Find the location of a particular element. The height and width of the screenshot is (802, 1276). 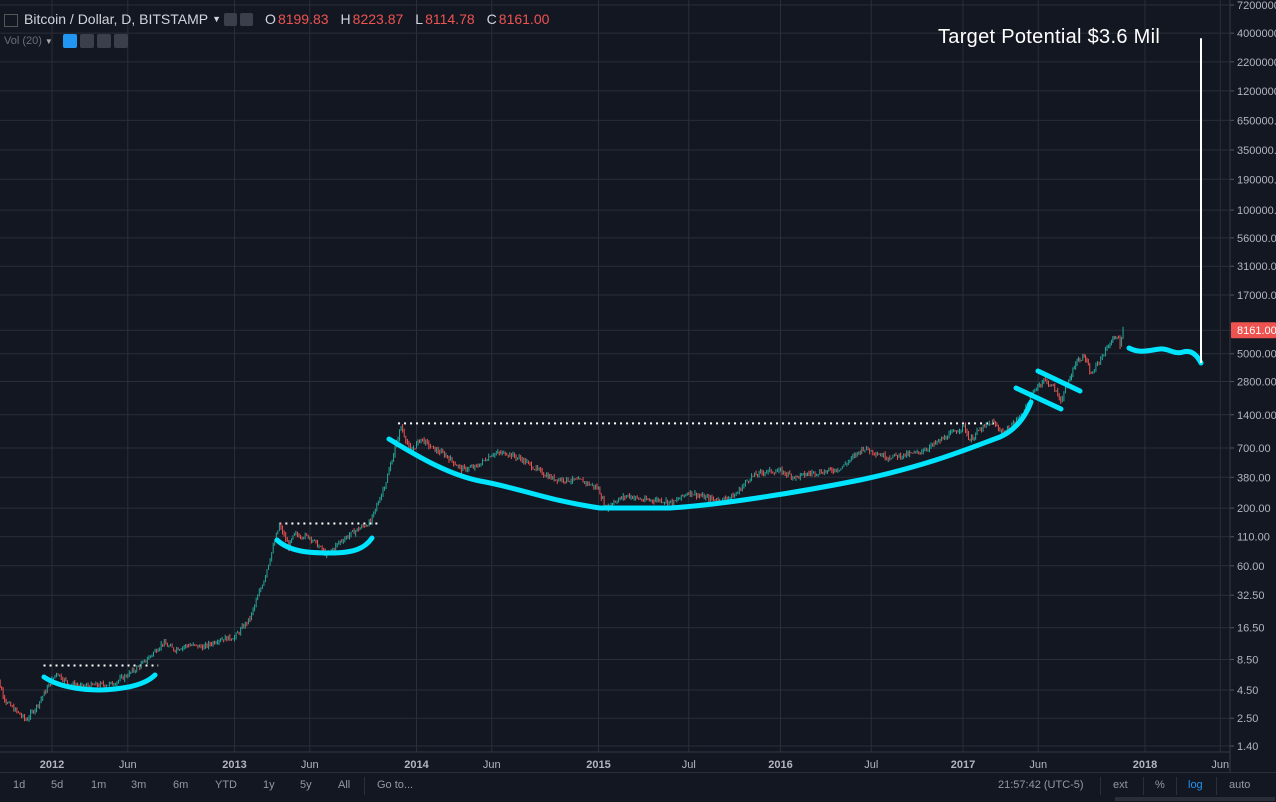

target-annotation: Target Potential $3.6 Mil is located at coordinates (1049, 37).